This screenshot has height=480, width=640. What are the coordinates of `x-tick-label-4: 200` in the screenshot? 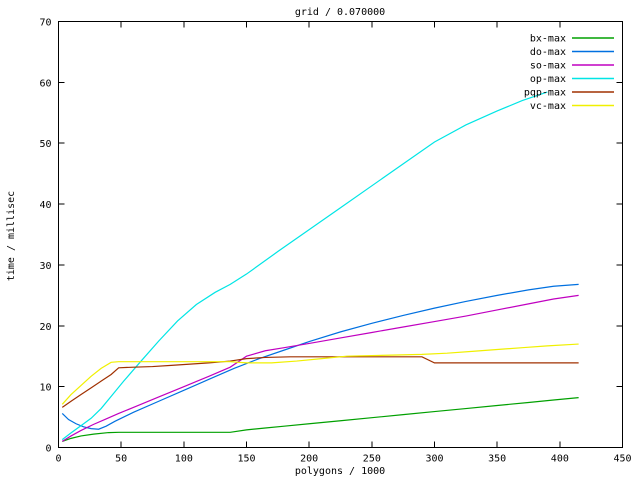 It's located at (309, 459).